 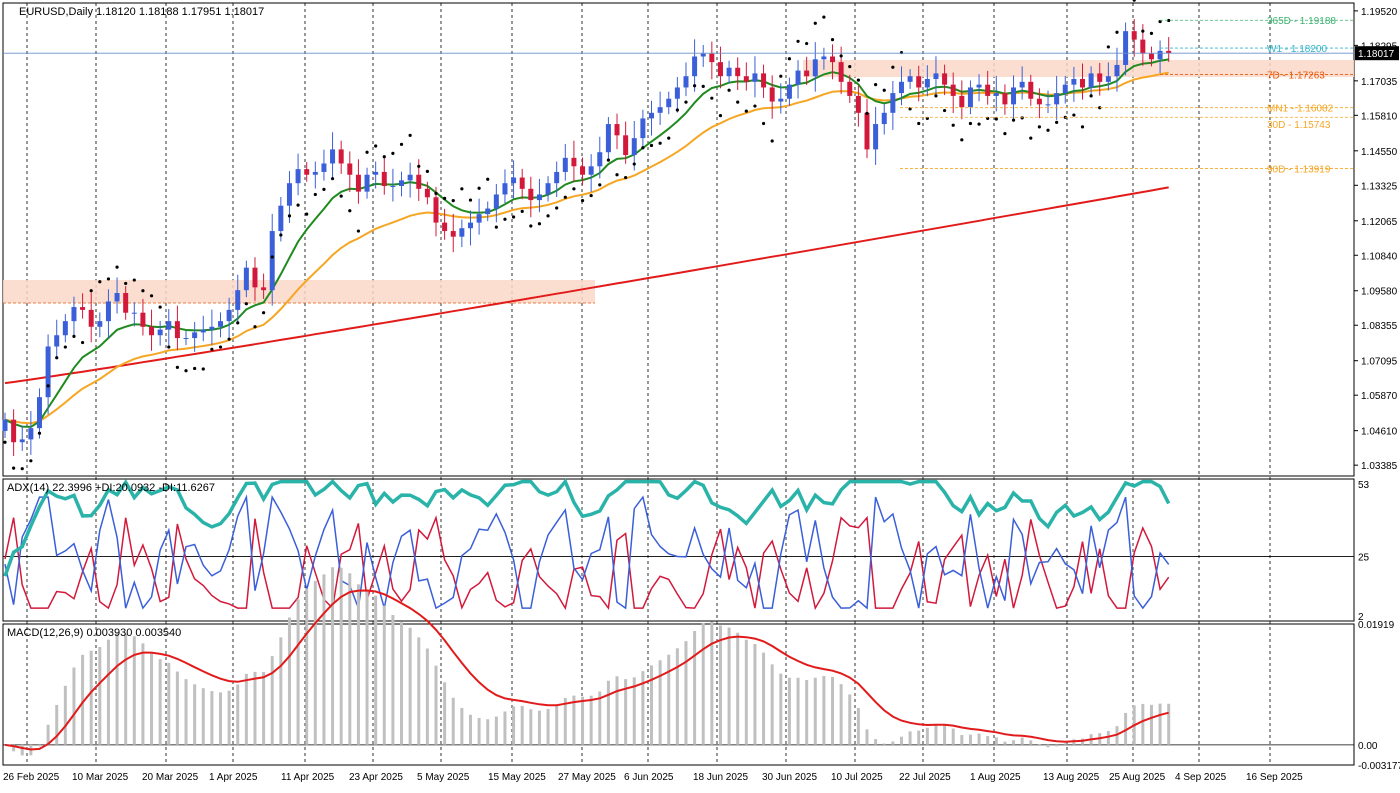 I want to click on level-label: 90D - 1.13919, so click(x=1299, y=170).